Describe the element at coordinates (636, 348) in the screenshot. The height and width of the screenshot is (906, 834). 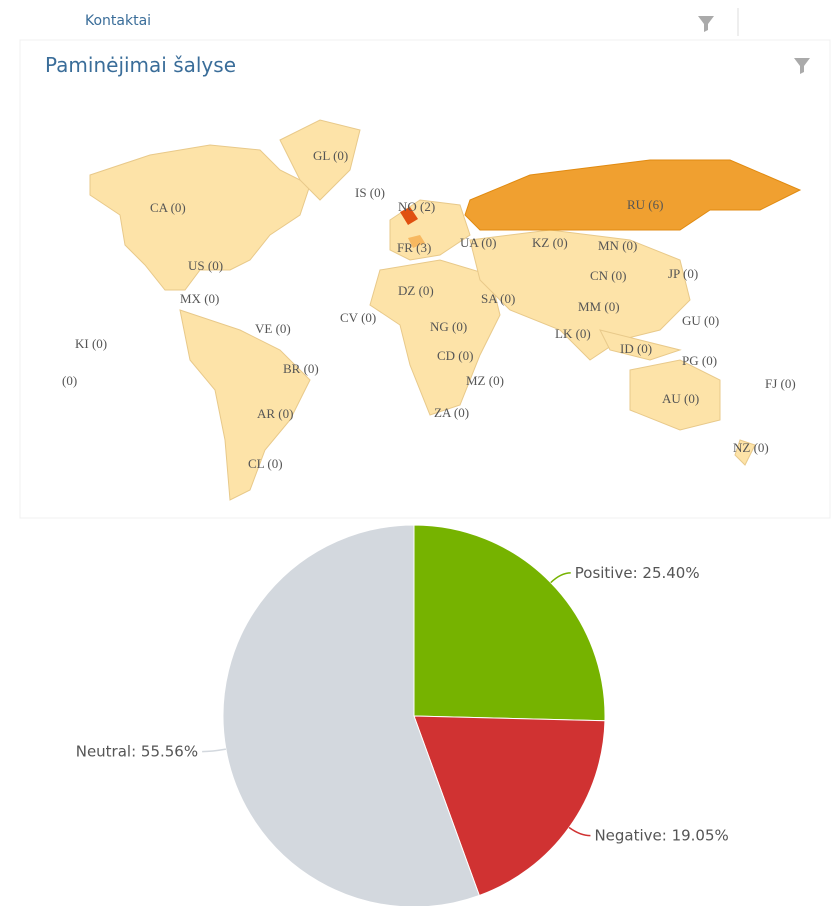
I see `country-label: ID (0)` at that location.